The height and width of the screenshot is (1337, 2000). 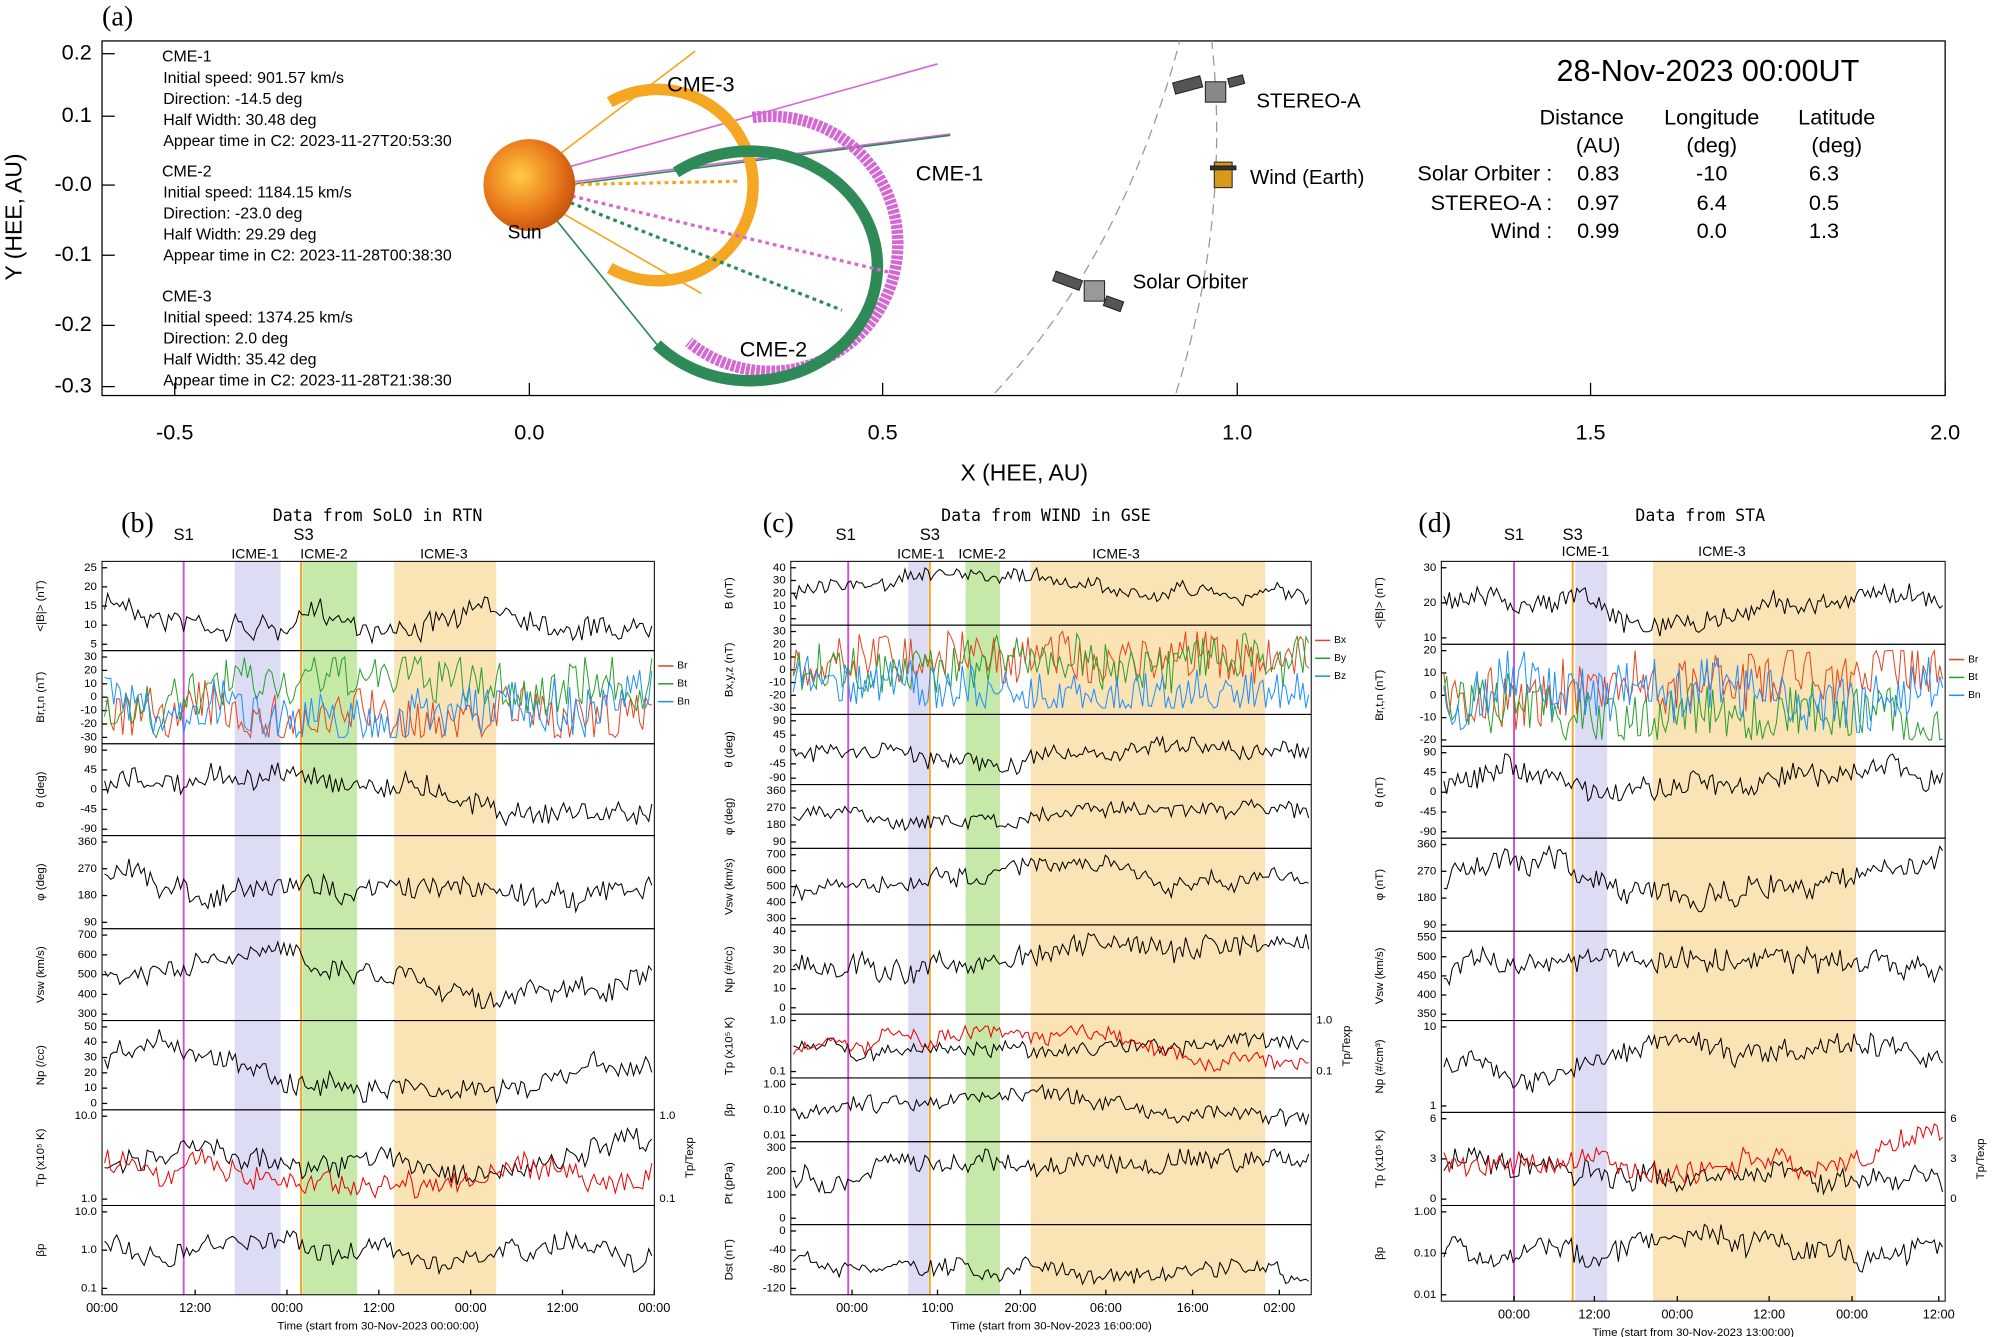 I want to click on table-cell: 6.4, so click(x=1712, y=202).